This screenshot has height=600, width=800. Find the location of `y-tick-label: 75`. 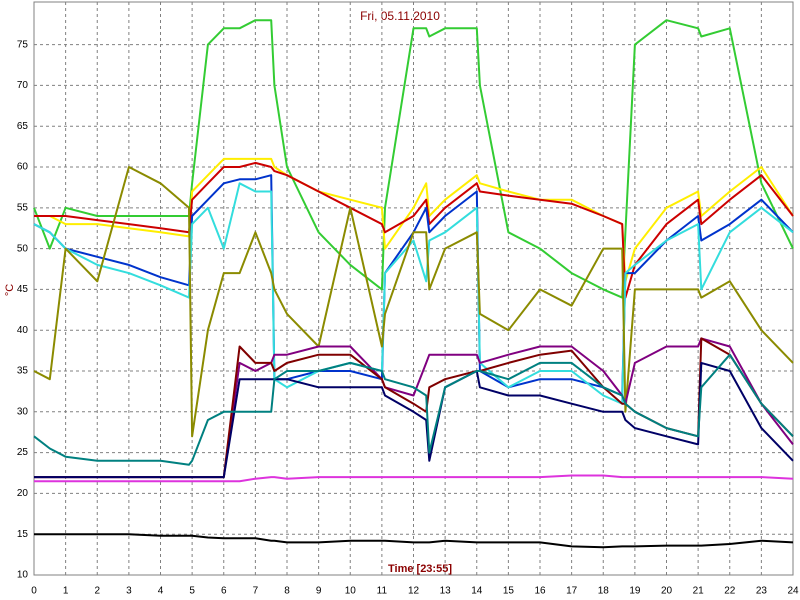

y-tick-label: 75 is located at coordinates (23, 44).